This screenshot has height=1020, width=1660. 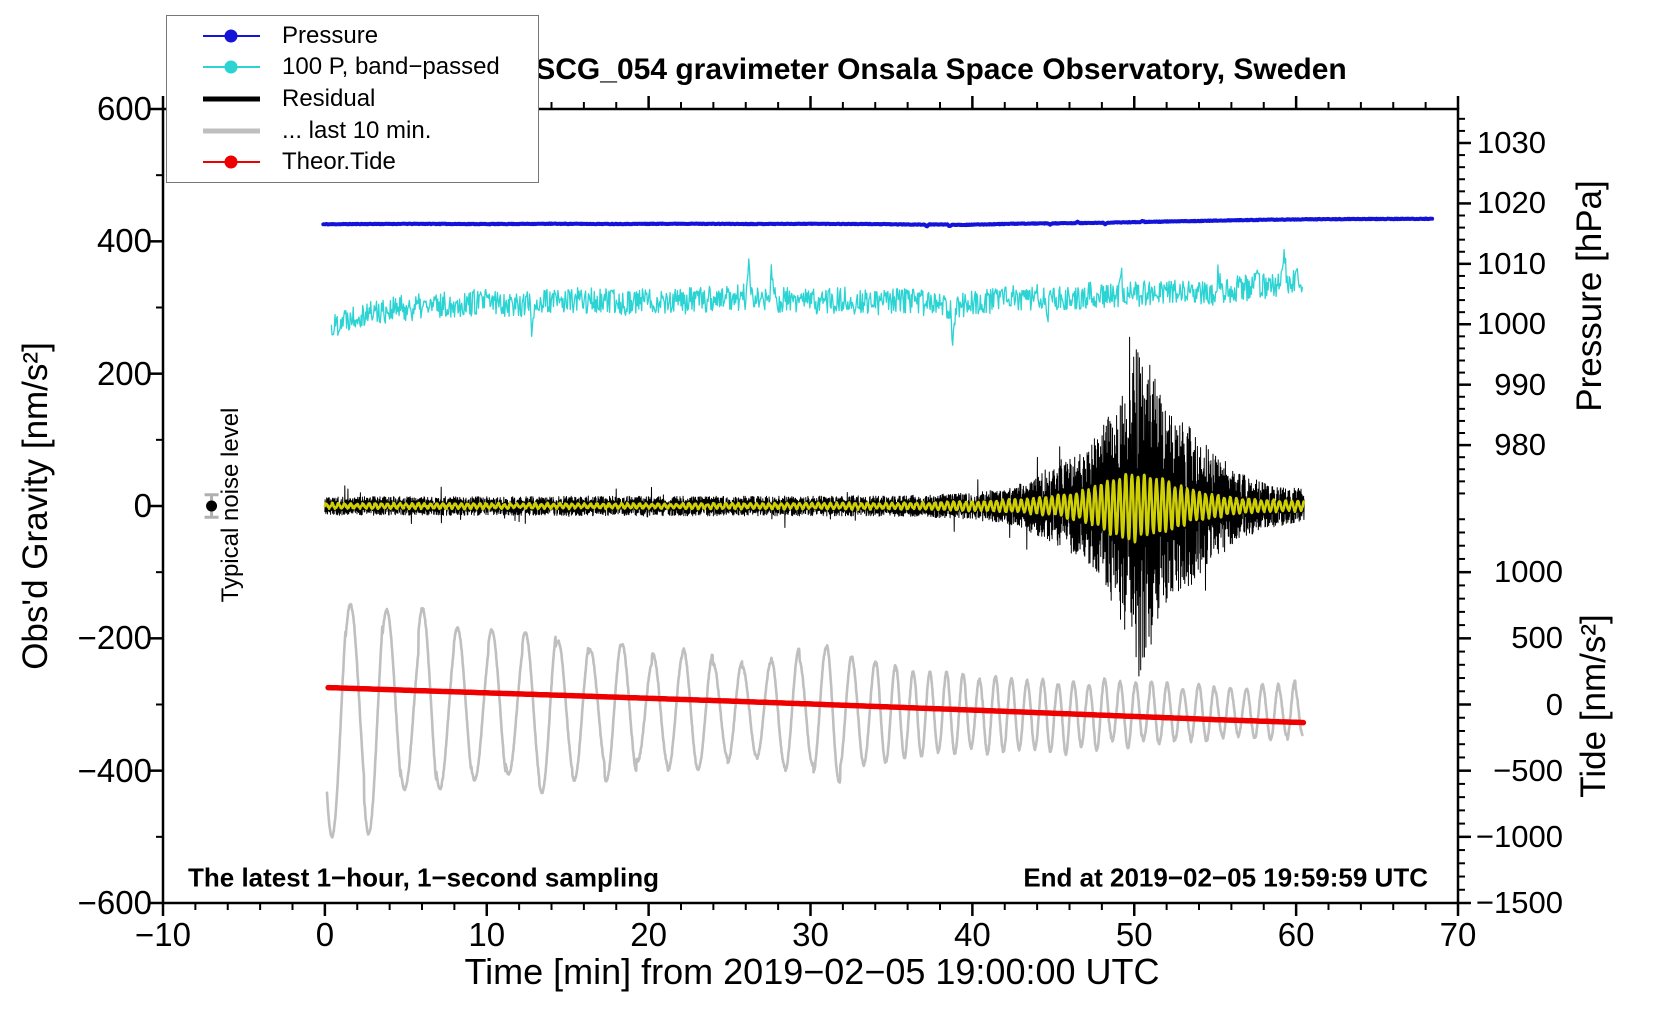 I want to click on series-band_passed_pressure, so click(x=817, y=297).